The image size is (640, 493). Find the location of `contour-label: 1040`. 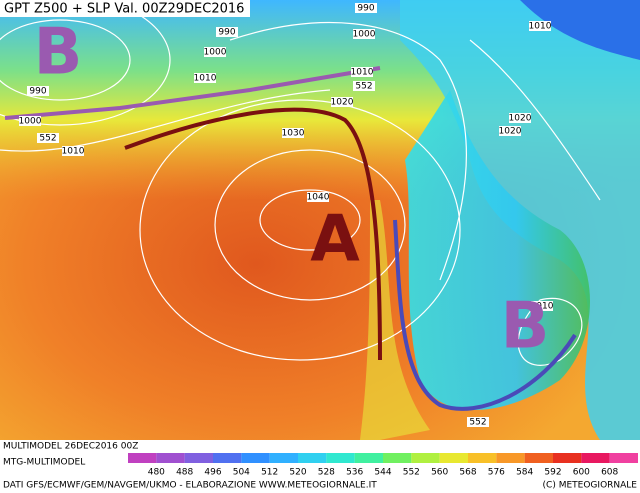

contour-label: 1040 is located at coordinates (318, 198).